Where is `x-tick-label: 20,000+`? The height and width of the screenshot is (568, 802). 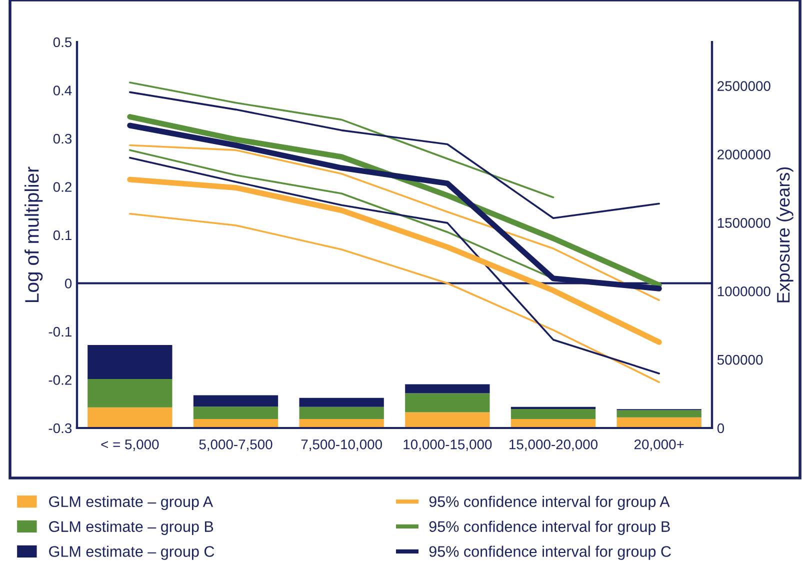 x-tick-label: 20,000+ is located at coordinates (659, 445).